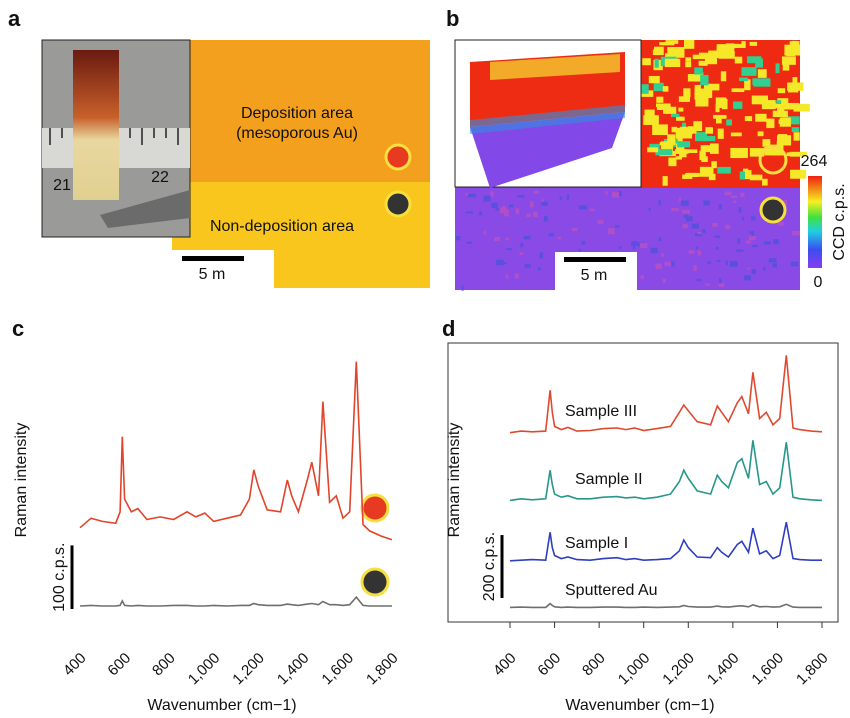 The width and height of the screenshot is (850, 718). What do you see at coordinates (723, 669) in the screenshot?
I see `x-tick-label: 1,400` at bounding box center [723, 669].